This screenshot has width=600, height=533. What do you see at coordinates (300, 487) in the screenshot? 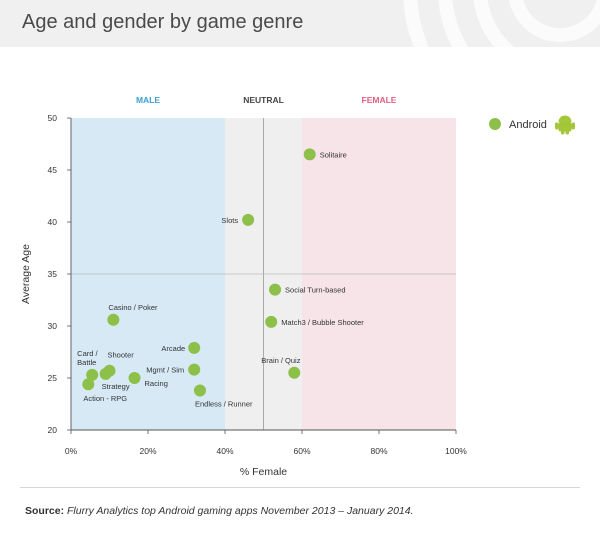
I see `footer-divider` at bounding box center [300, 487].